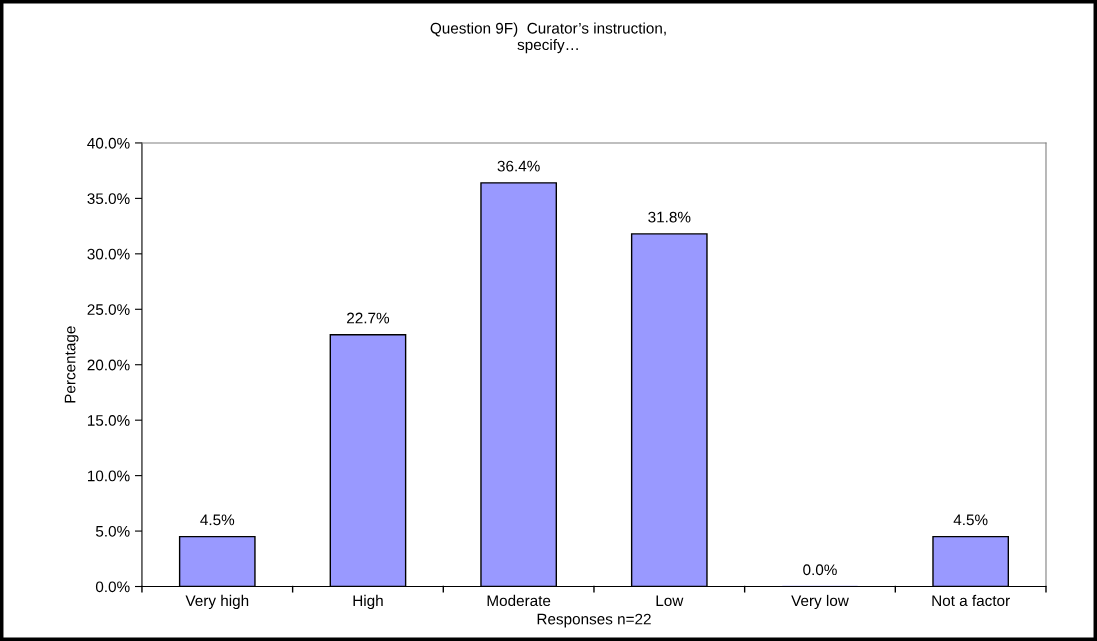 This screenshot has height=641, width=1097. What do you see at coordinates (368, 602) in the screenshot?
I see `x-tick-label: High` at bounding box center [368, 602].